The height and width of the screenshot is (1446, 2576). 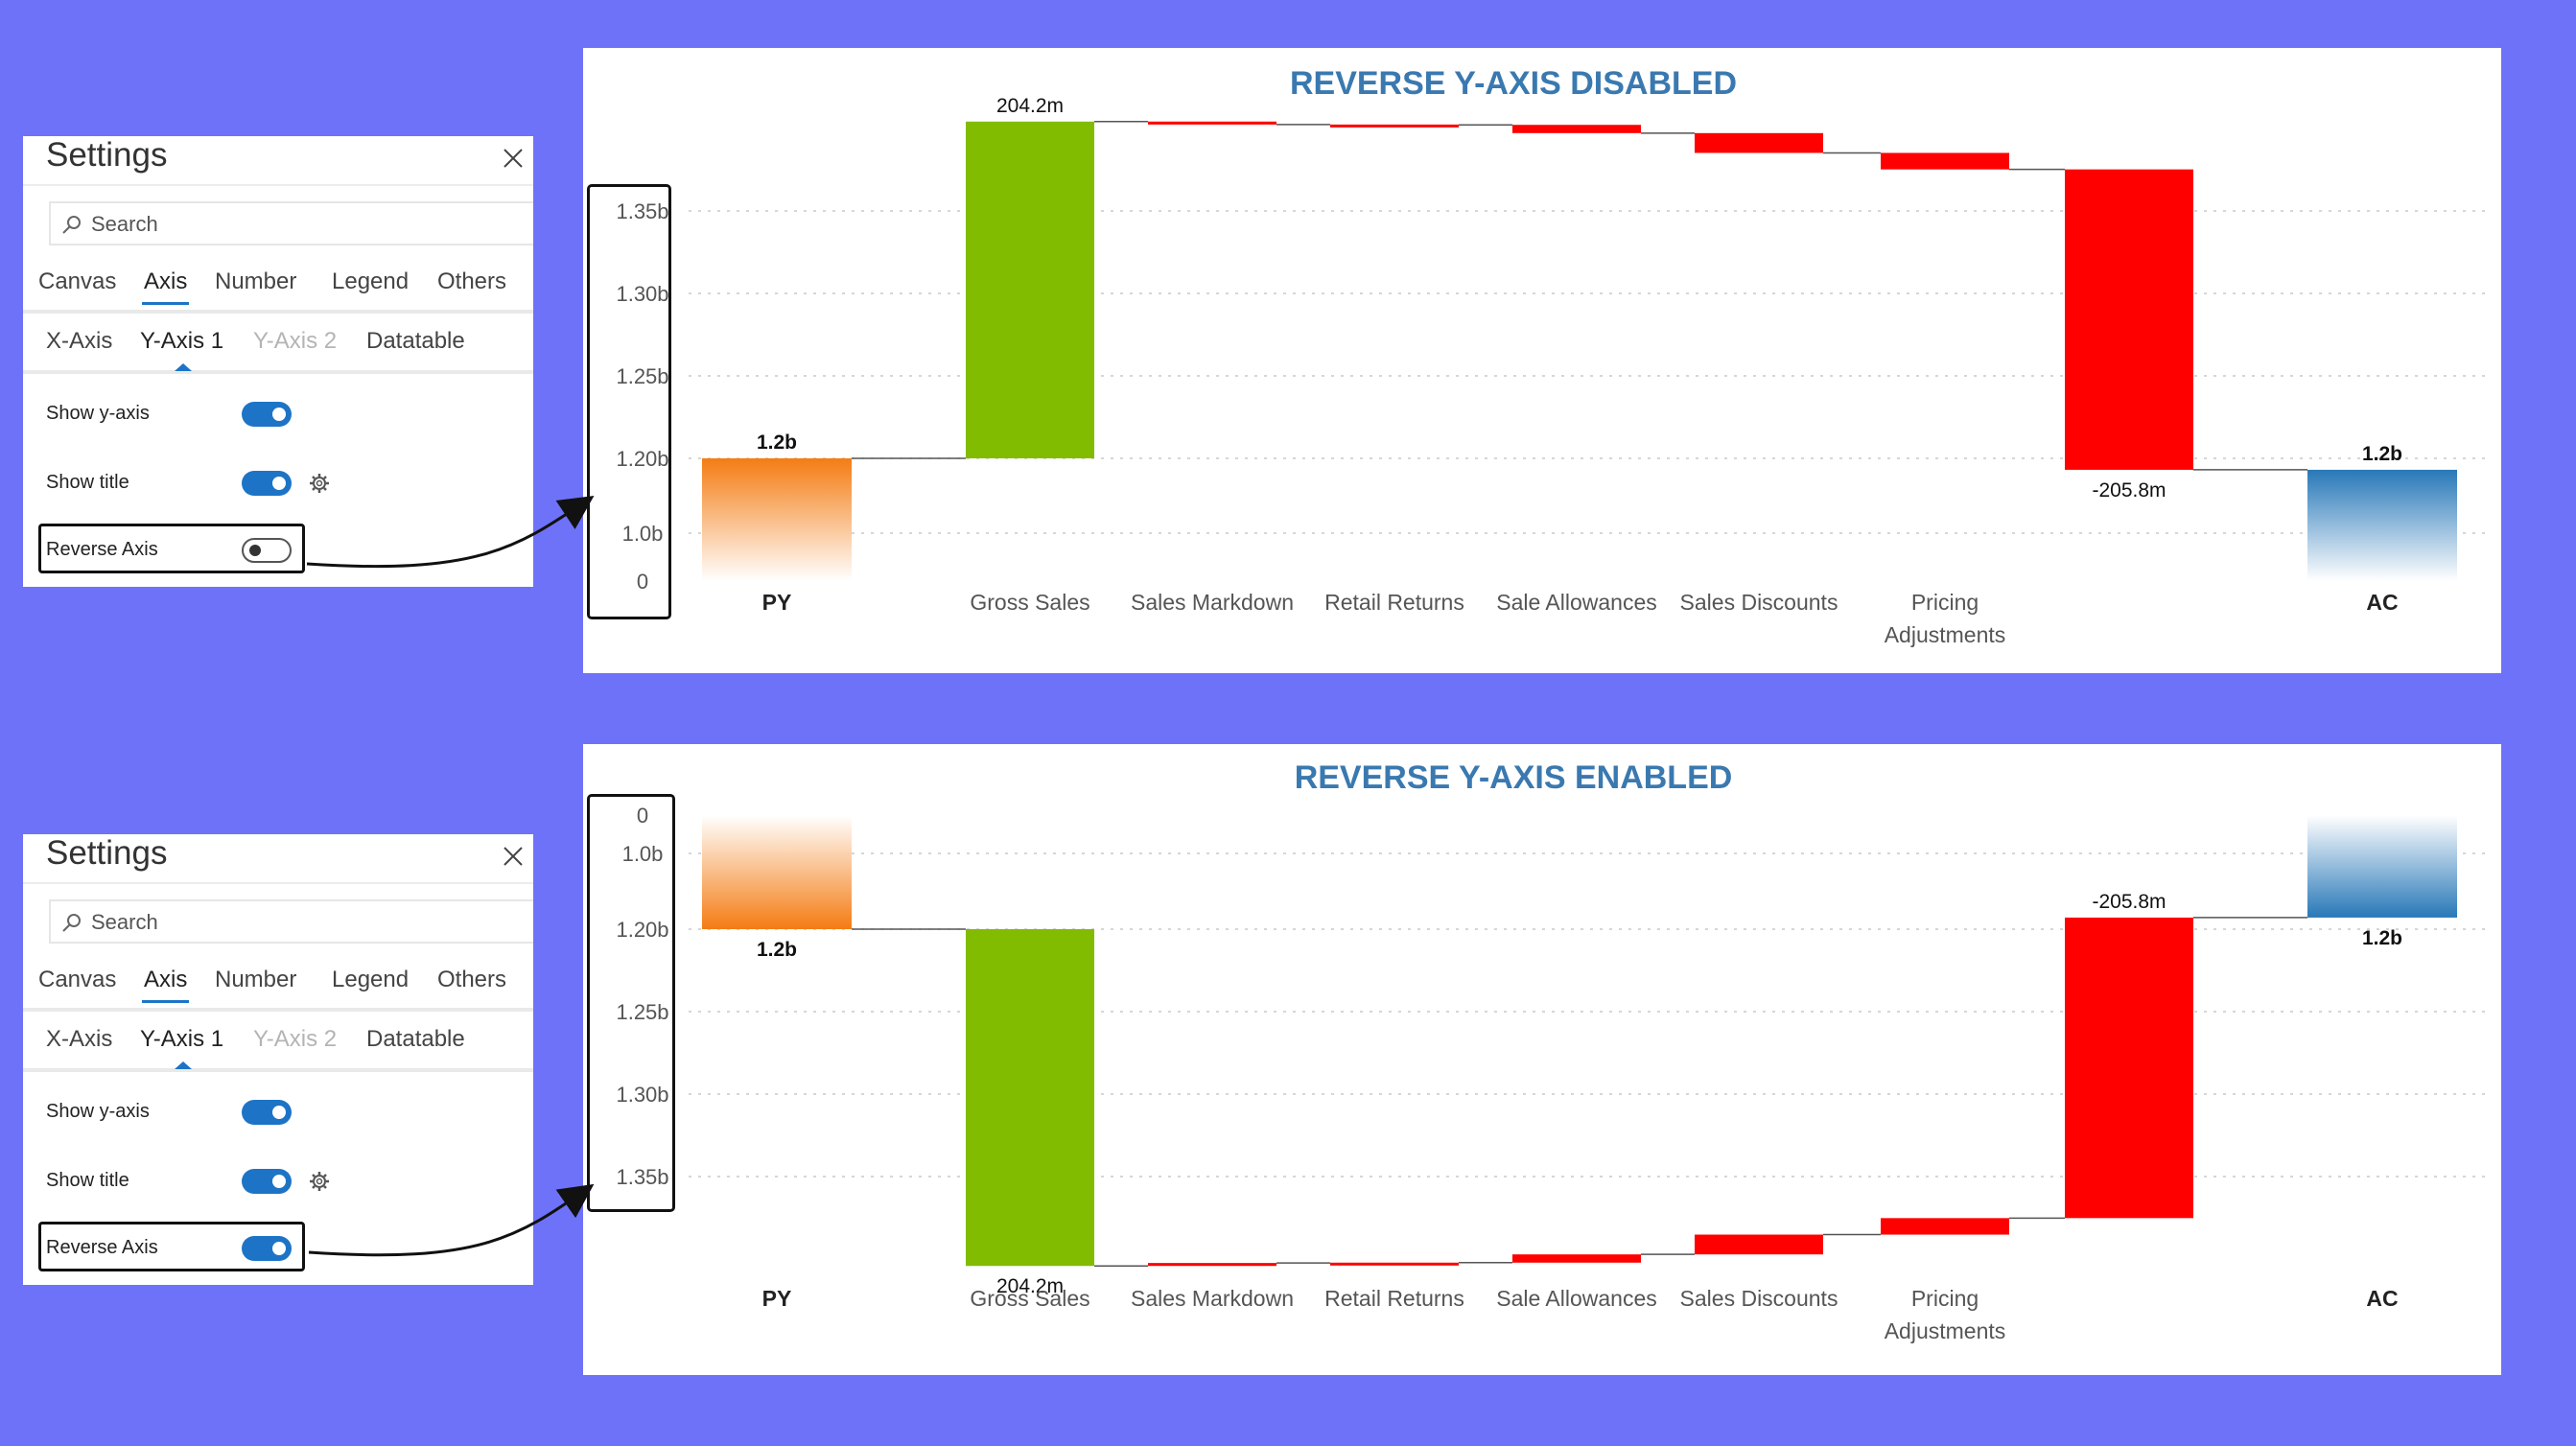 I want to click on category-label: AC, so click(x=2382, y=602).